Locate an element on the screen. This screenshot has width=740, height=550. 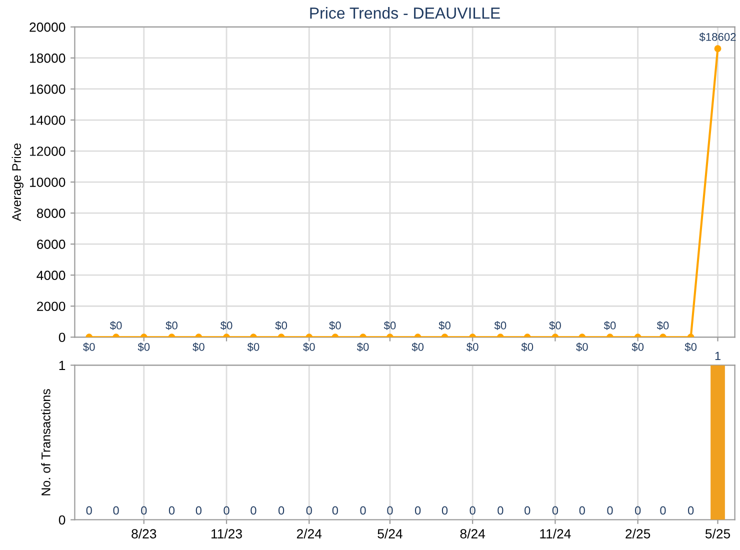
y-tick-label: 8000 is located at coordinates (51, 213).